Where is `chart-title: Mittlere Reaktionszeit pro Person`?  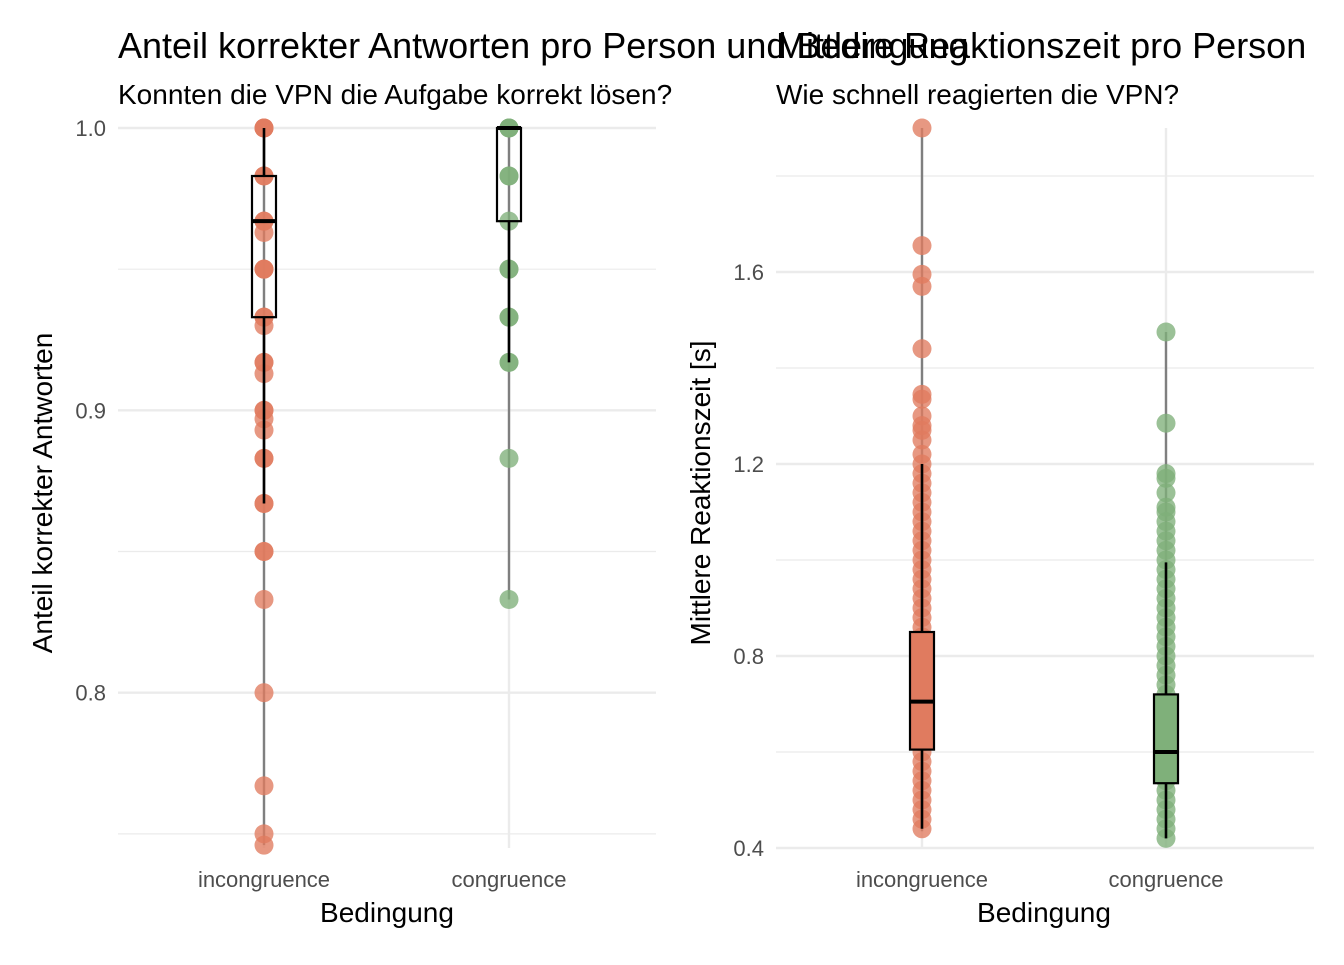
chart-title: Mittlere Reaktionszeit pro Person is located at coordinates (1041, 45).